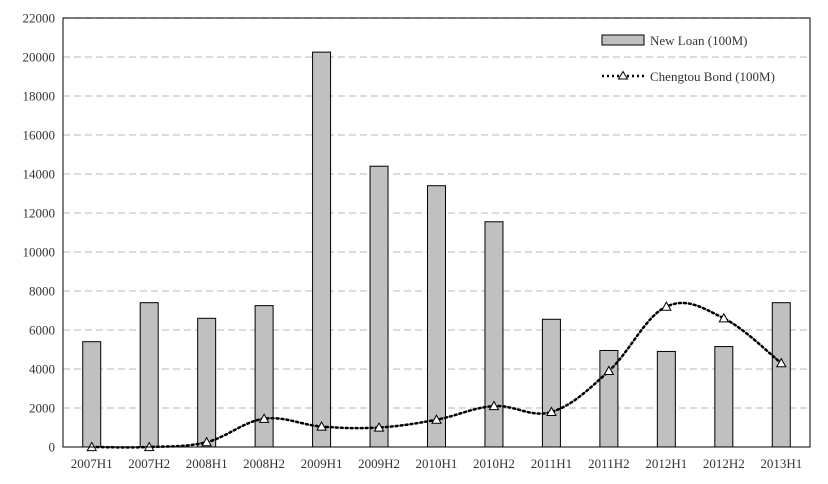  Describe the element at coordinates (52, 447) in the screenshot. I see `y-tick-label: 0` at that location.